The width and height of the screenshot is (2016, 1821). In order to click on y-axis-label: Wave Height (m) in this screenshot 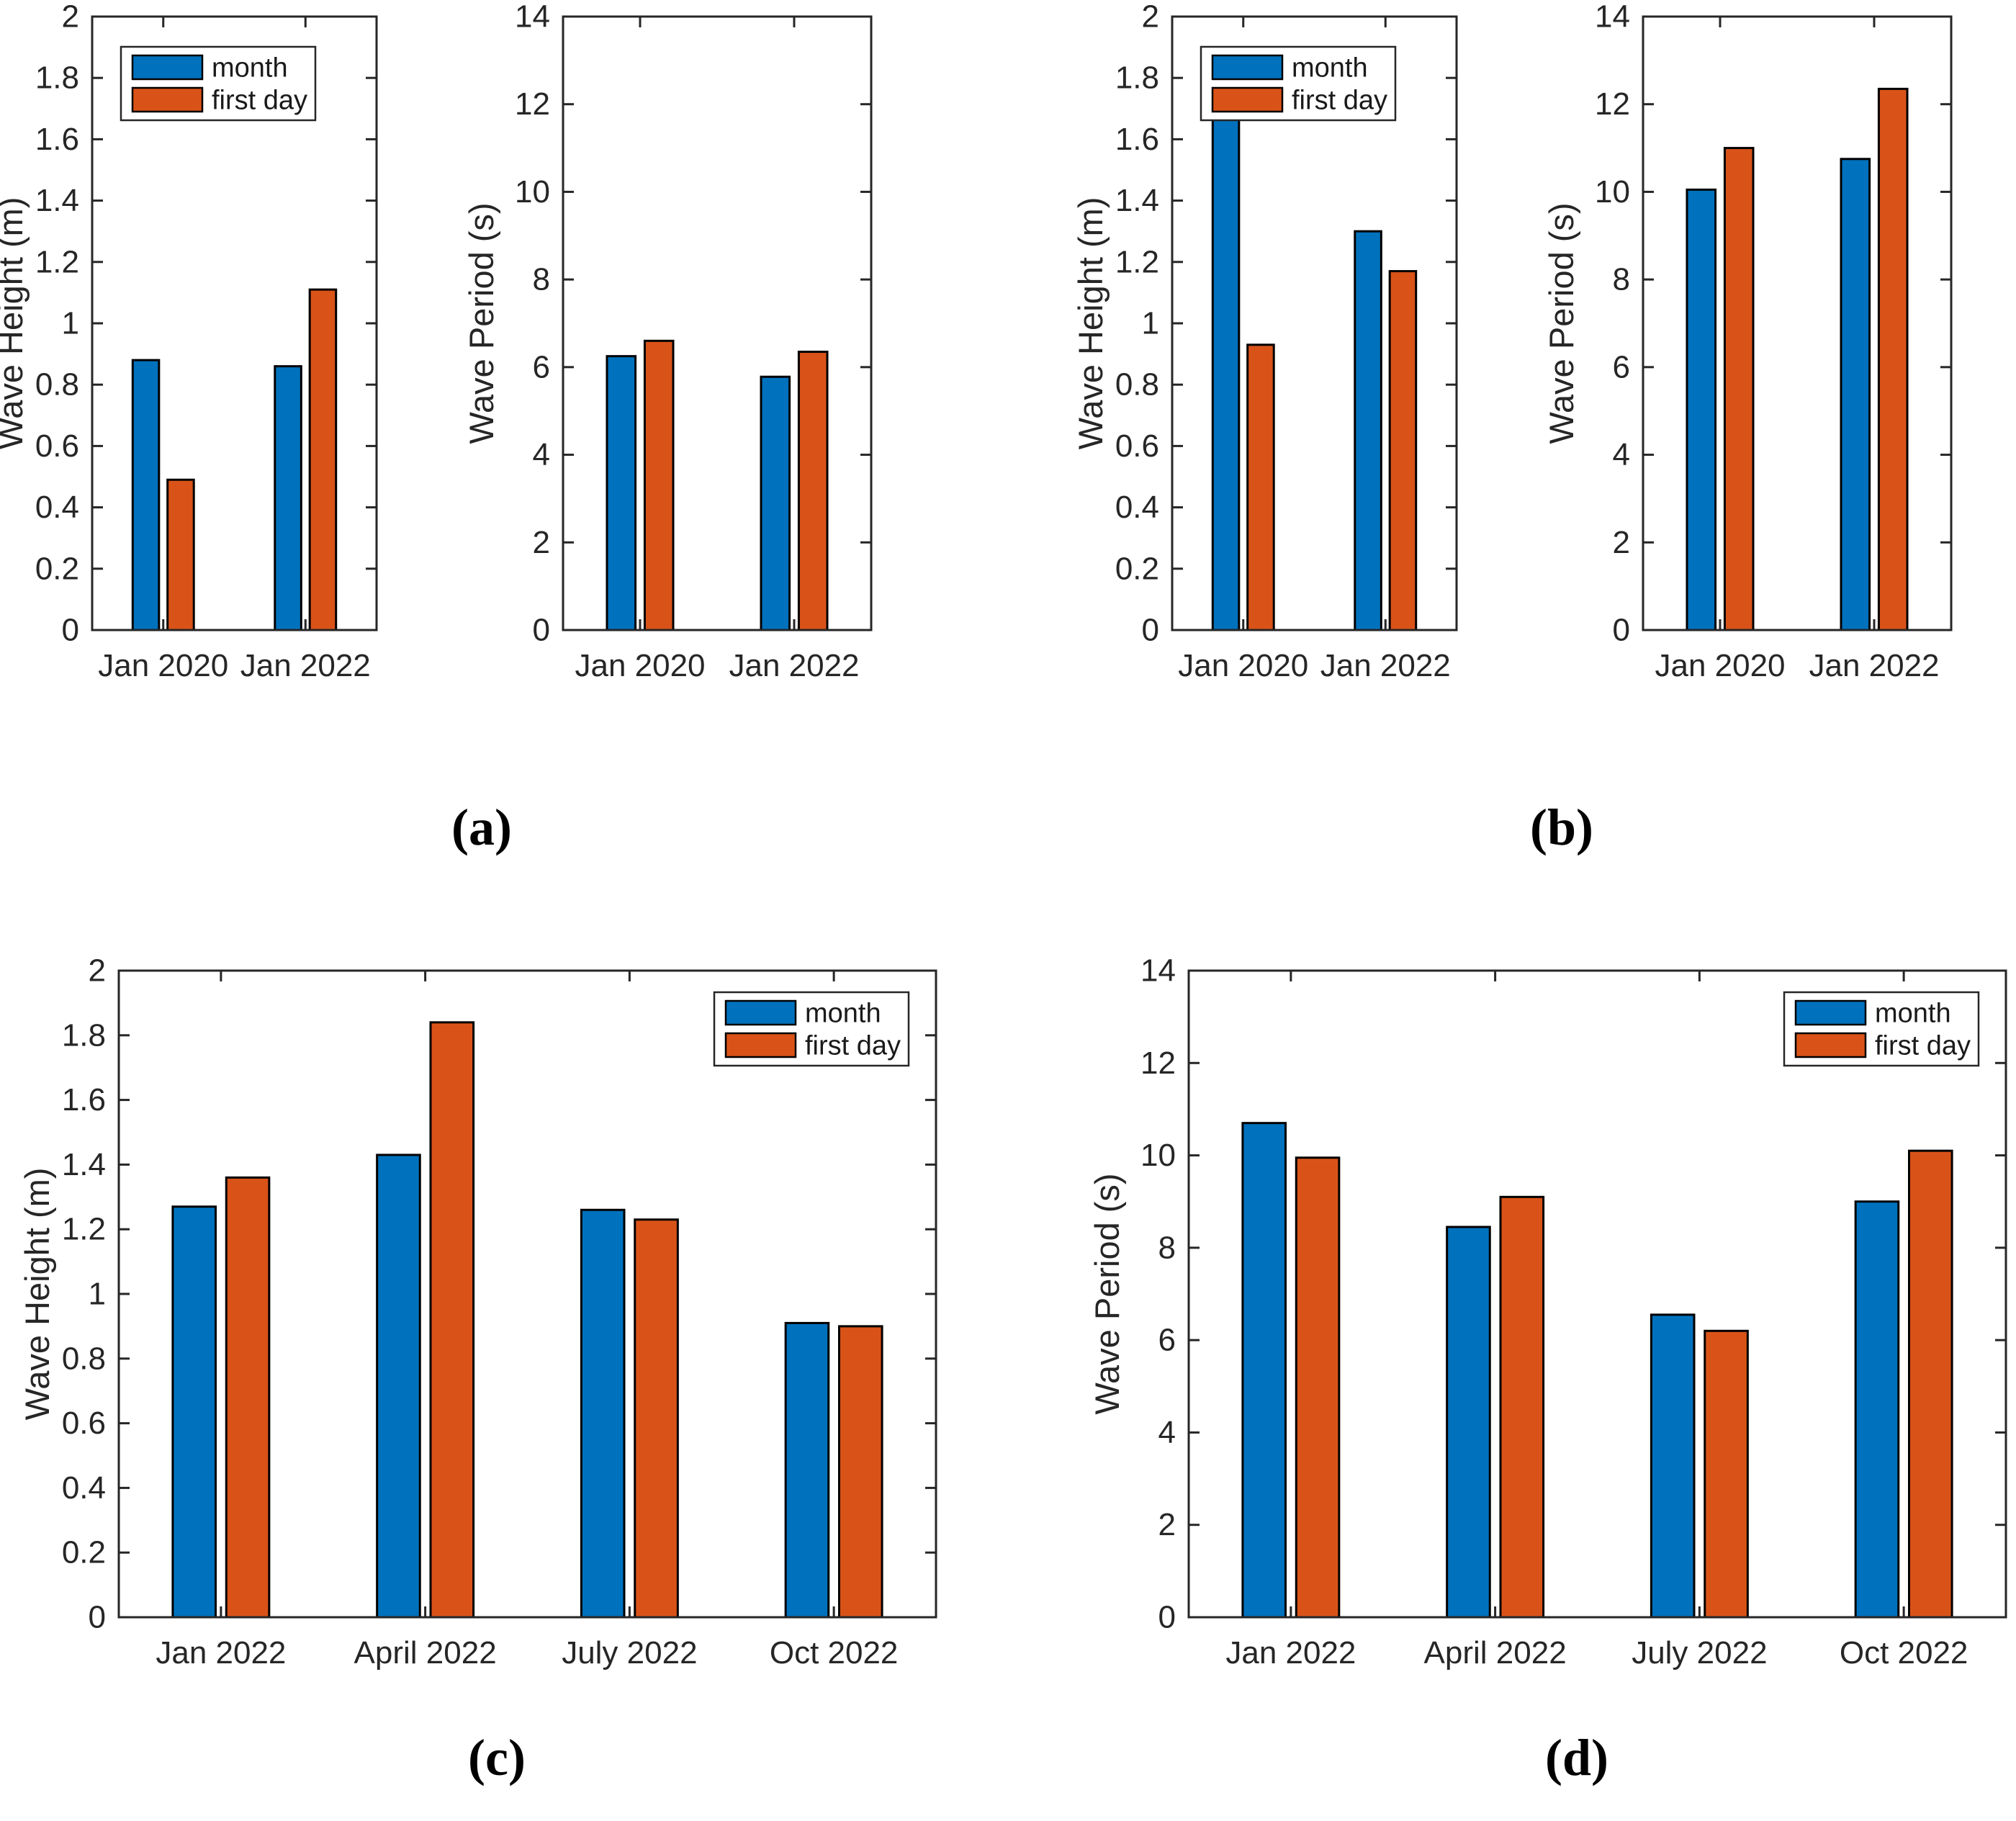, I will do `click(1090, 323)`.